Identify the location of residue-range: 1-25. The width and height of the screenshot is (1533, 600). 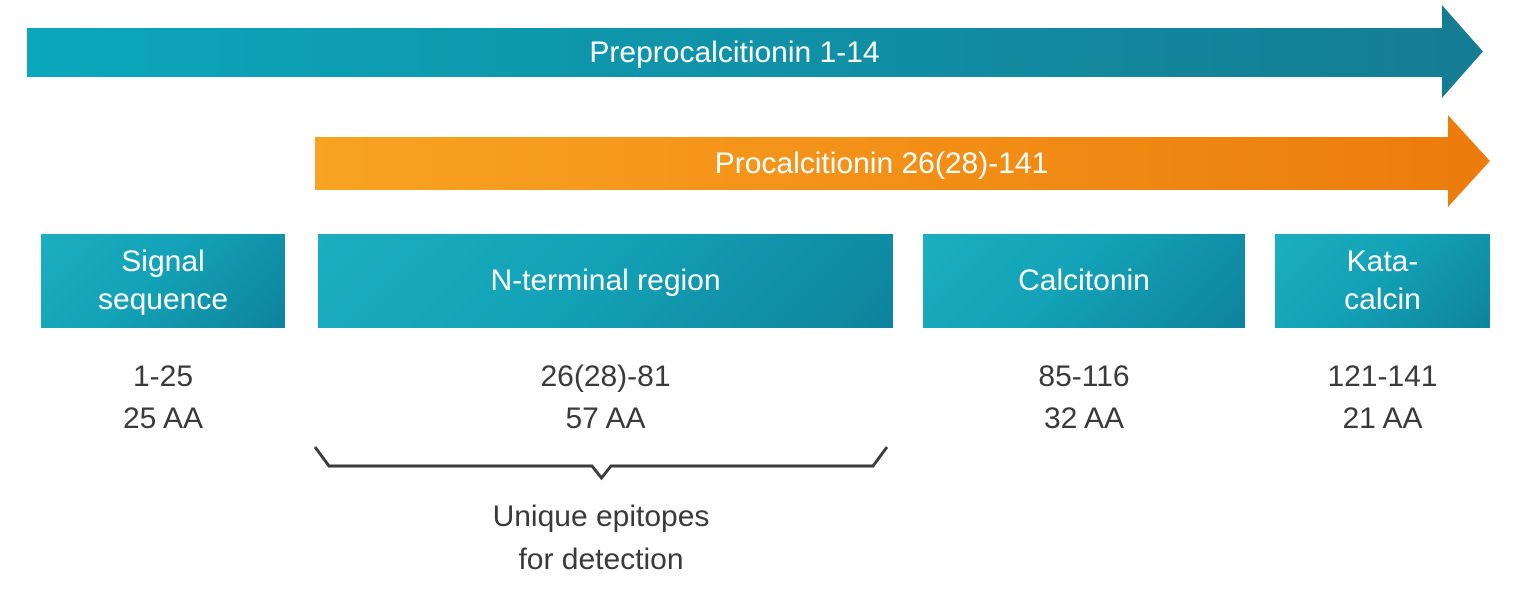
(163, 376).